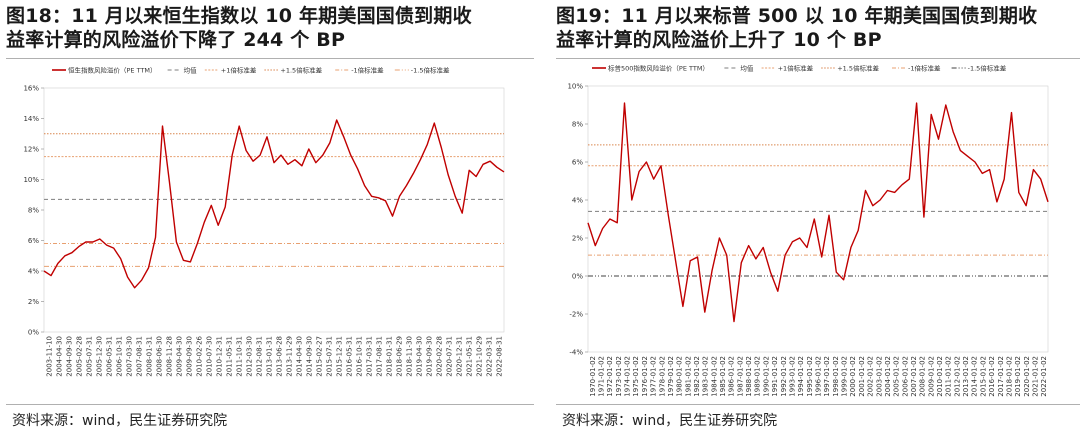 This screenshot has width=1080, height=441. What do you see at coordinates (662, 376) in the screenshot?
I see `x-tick-label: 1978-01-02` at bounding box center [662, 376].